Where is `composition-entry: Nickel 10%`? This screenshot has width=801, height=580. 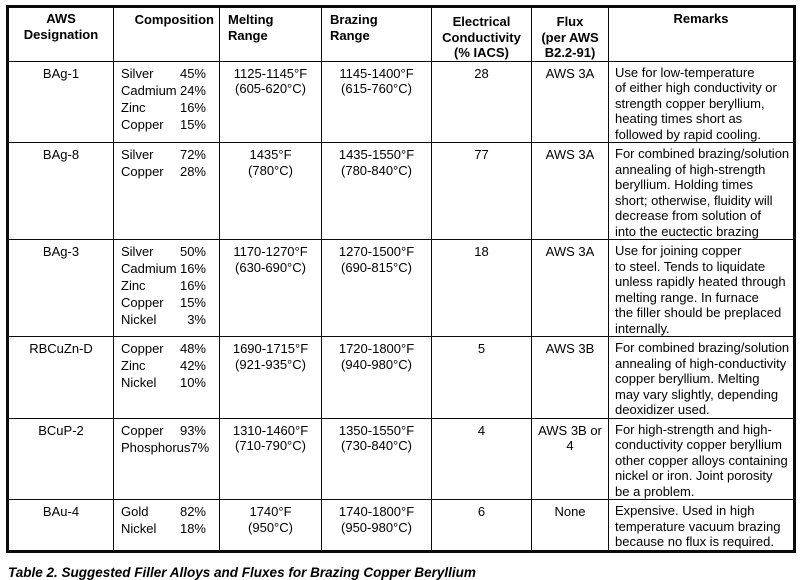
composition-entry: Nickel 10% is located at coordinates (163, 382).